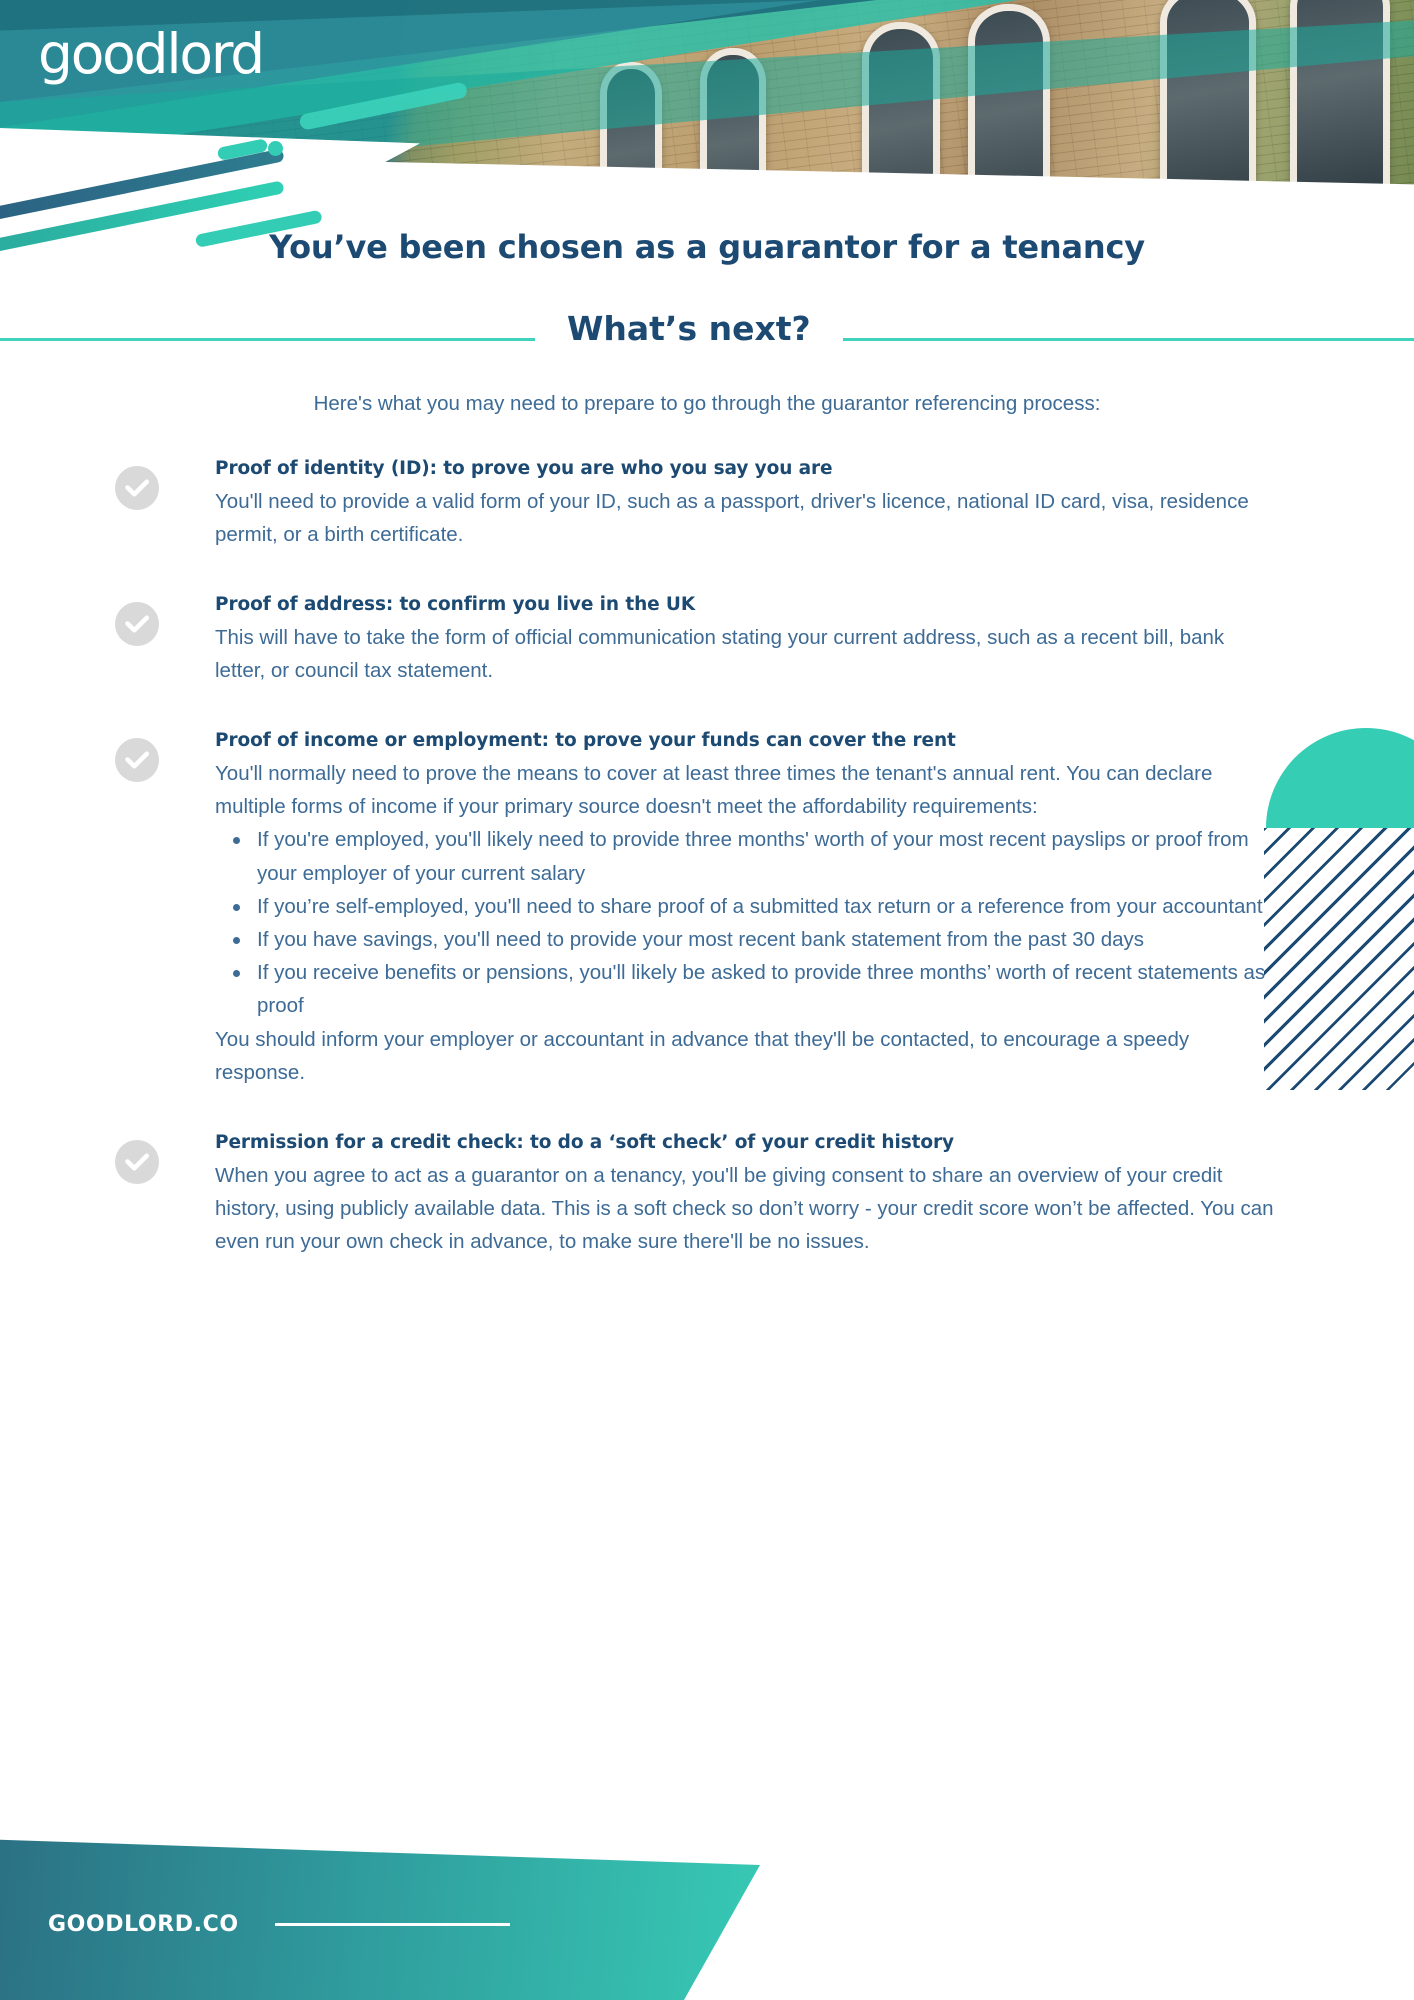 The image size is (1414, 2000). I want to click on rule-right, so click(1128, 339).